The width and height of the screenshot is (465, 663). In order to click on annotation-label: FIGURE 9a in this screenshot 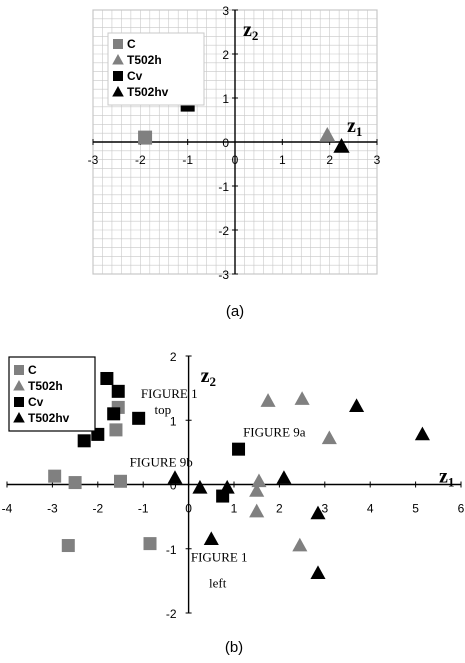, I will do `click(274, 431)`.